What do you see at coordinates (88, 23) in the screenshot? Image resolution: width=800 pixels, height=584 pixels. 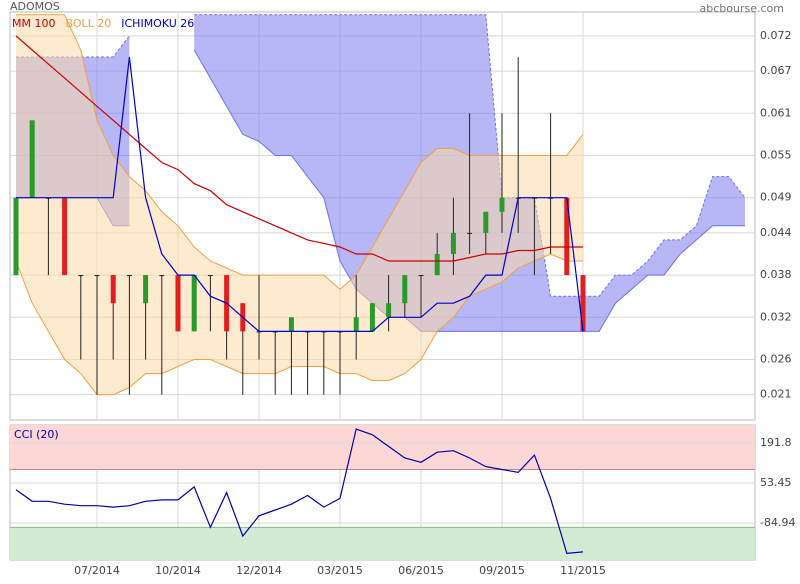 I see `legend-entry: BOLL 20` at bounding box center [88, 23].